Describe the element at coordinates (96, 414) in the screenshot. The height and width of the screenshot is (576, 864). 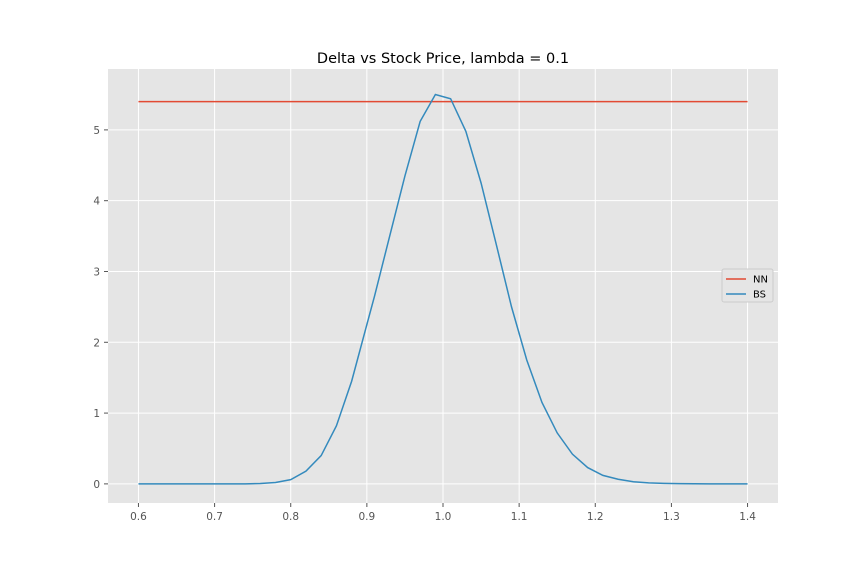
I see `y-tick-label: 1` at that location.